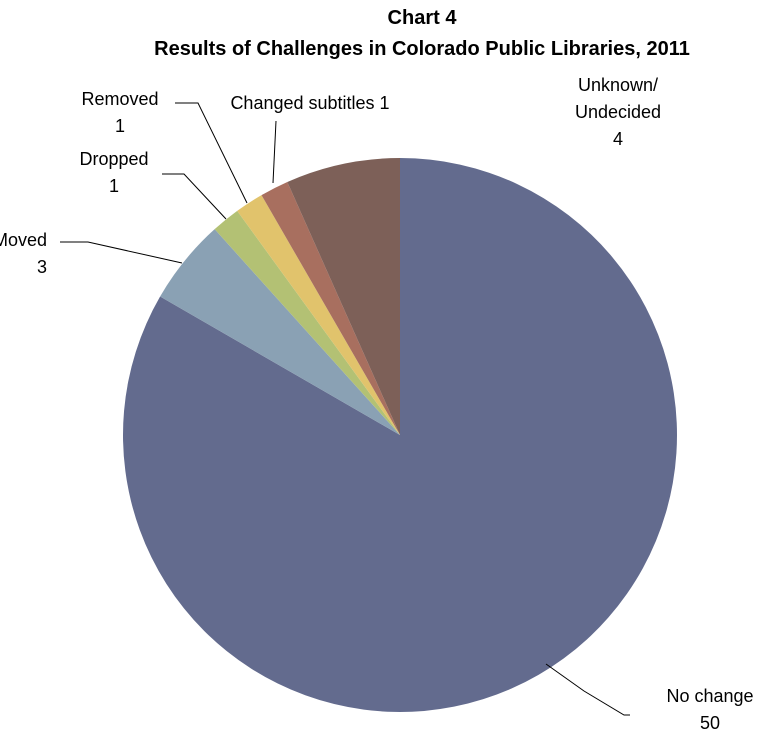 This screenshot has height=740, width=777. I want to click on pie-slice-changed-subtitles, so click(330, 308).